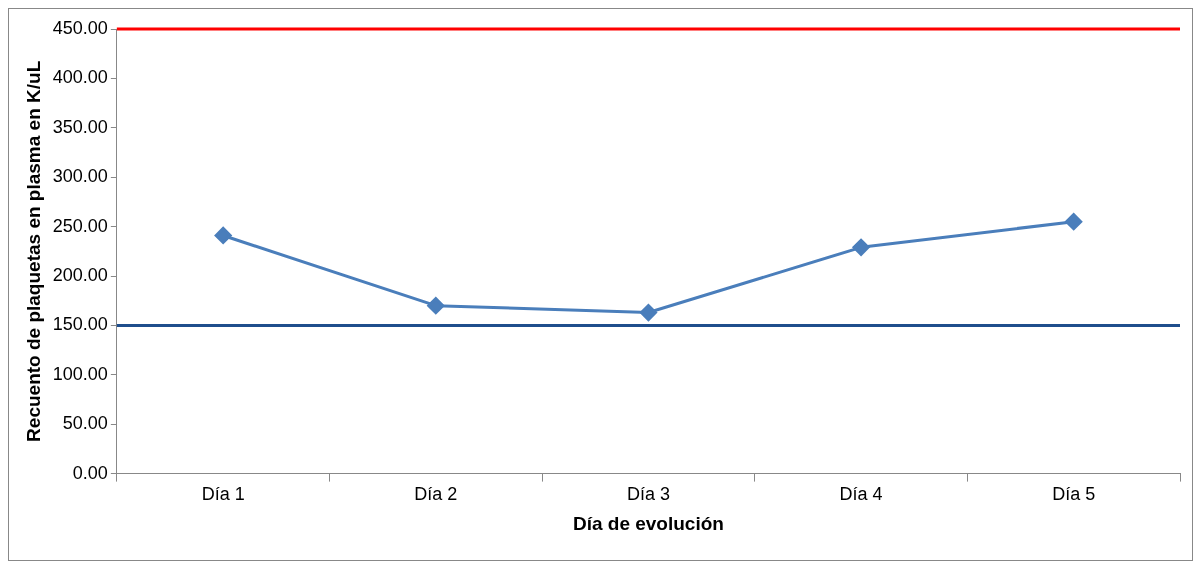 This screenshot has width=1201, height=569. What do you see at coordinates (80, 126) in the screenshot?
I see `y-tick-label: 350.00` at bounding box center [80, 126].